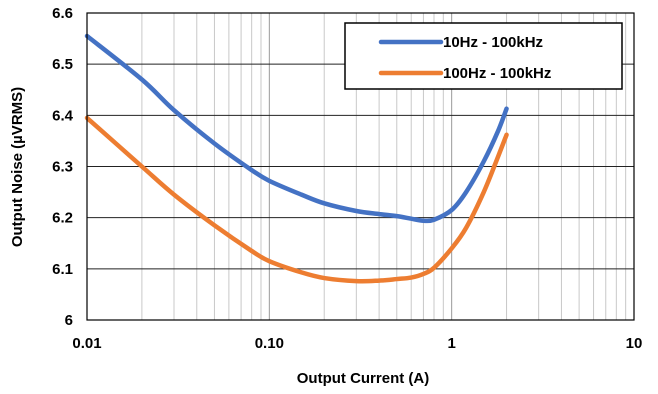 This screenshot has width=658, height=394. I want to click on legend-label-0: 10Hz - 100kHz, so click(493, 42).